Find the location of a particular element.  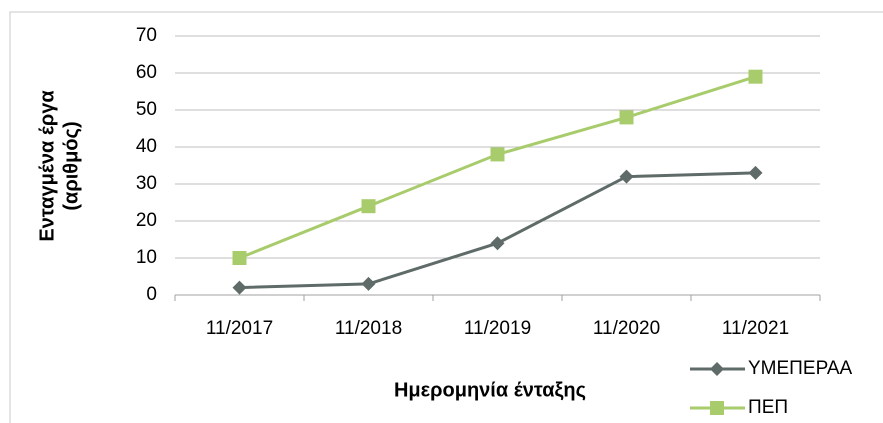

x-tick-label: 11/2021 is located at coordinates (755, 328).